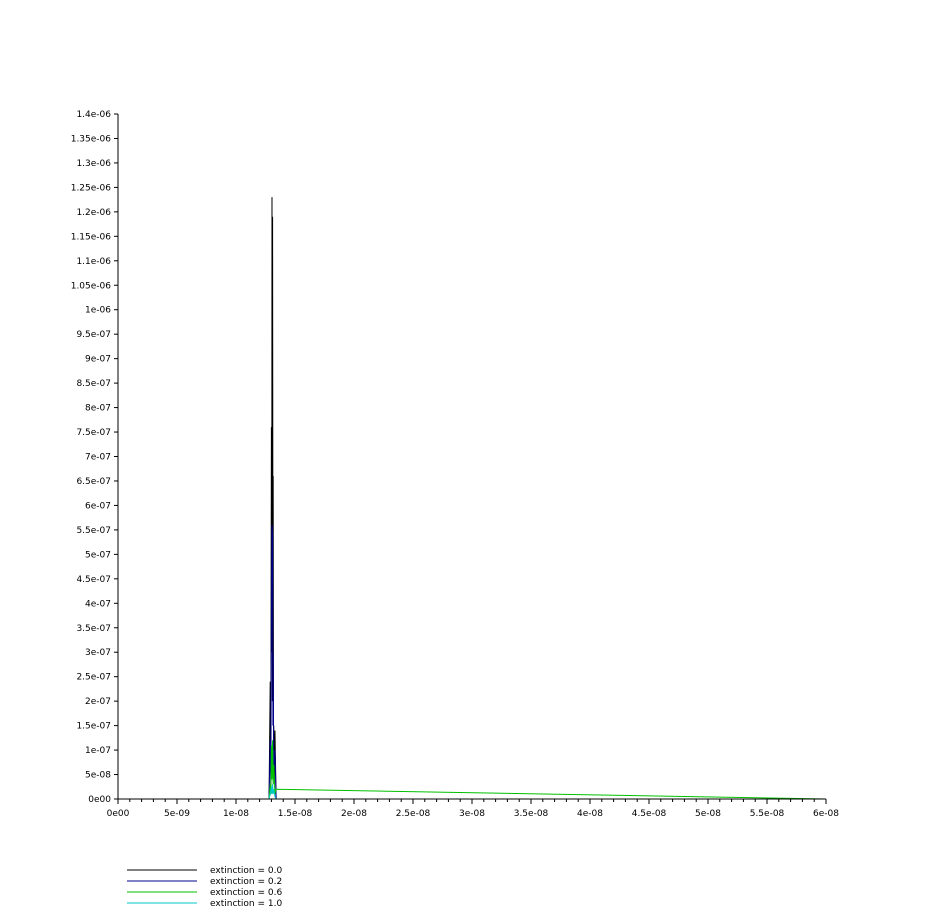 The height and width of the screenshot is (914, 944). I want to click on legend-label: extinction = 0.0, so click(246, 871).